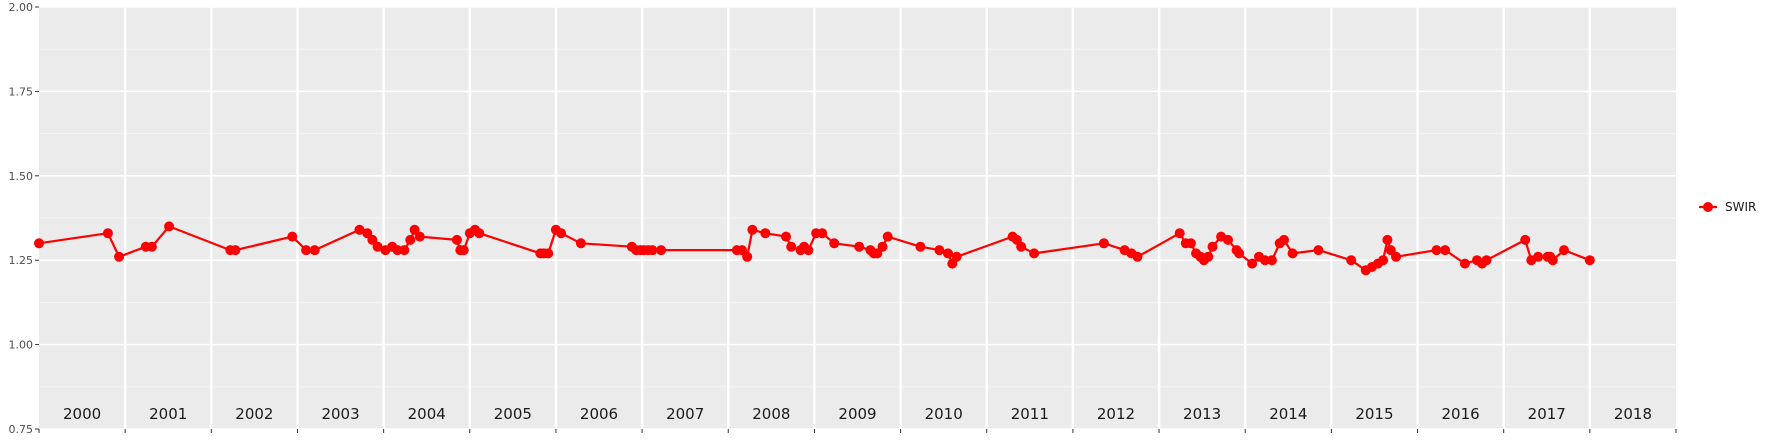 The image size is (1773, 446). What do you see at coordinates (1116, 414) in the screenshot?
I see `year-label: 2012` at bounding box center [1116, 414].